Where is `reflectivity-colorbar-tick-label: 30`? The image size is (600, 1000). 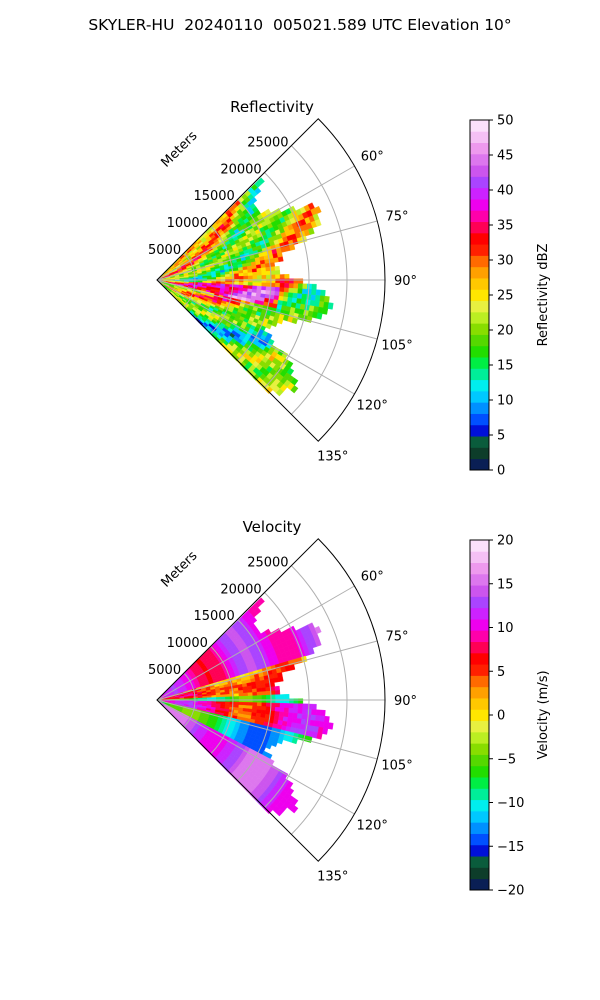
reflectivity-colorbar-tick-label: 30 is located at coordinates (505, 261).